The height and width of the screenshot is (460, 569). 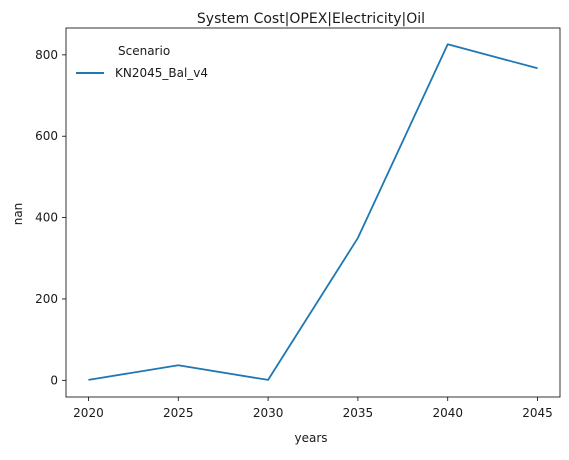 I want to click on x-tick-label: 2030, so click(x=268, y=413).